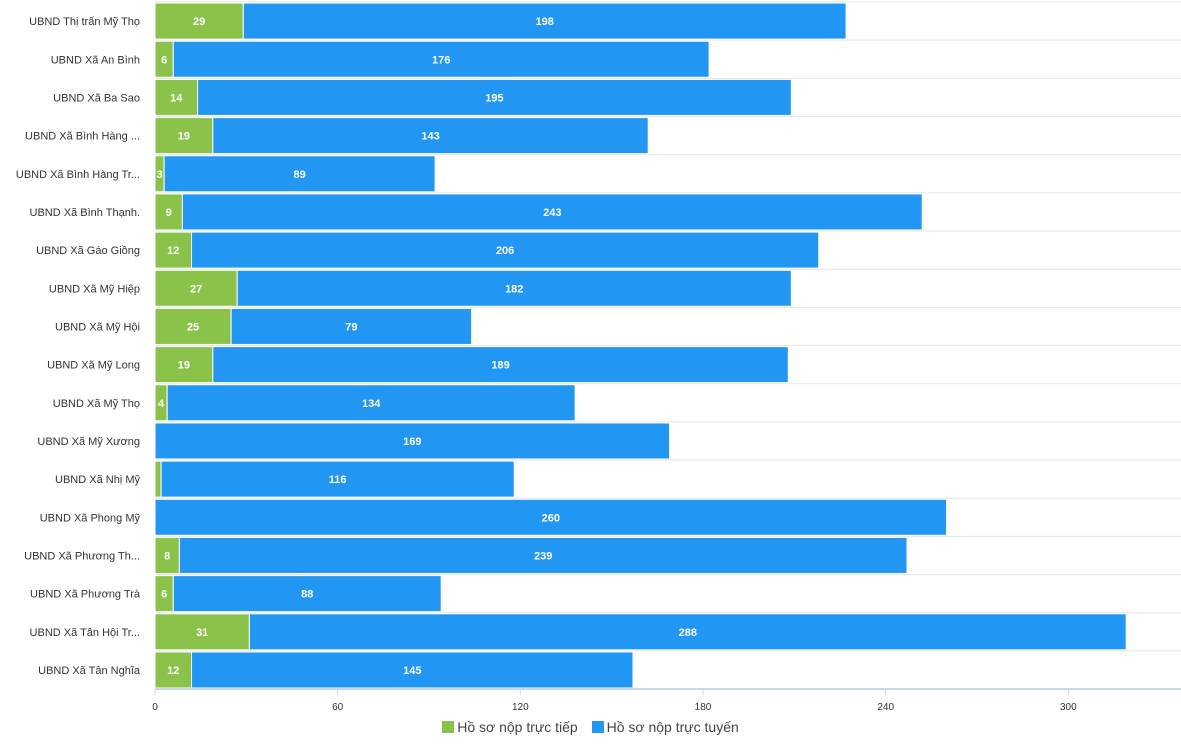 The height and width of the screenshot is (744, 1181). What do you see at coordinates (97, 327) in the screenshot?
I see `category-label: UBND Xã Mỹ Hội` at bounding box center [97, 327].